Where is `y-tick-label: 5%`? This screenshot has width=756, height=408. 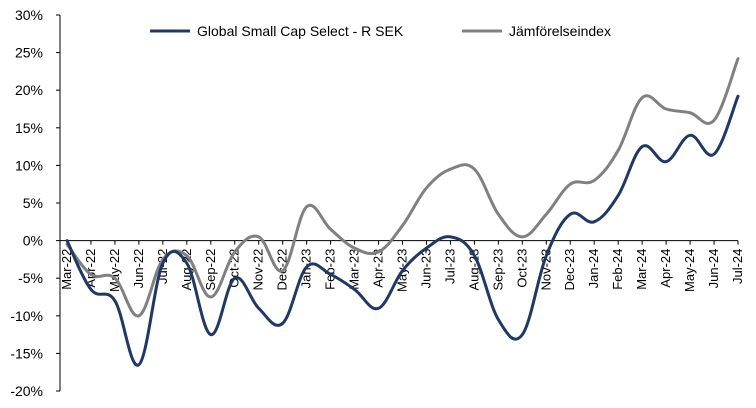
y-tick-label: 5% is located at coordinates (33, 203).